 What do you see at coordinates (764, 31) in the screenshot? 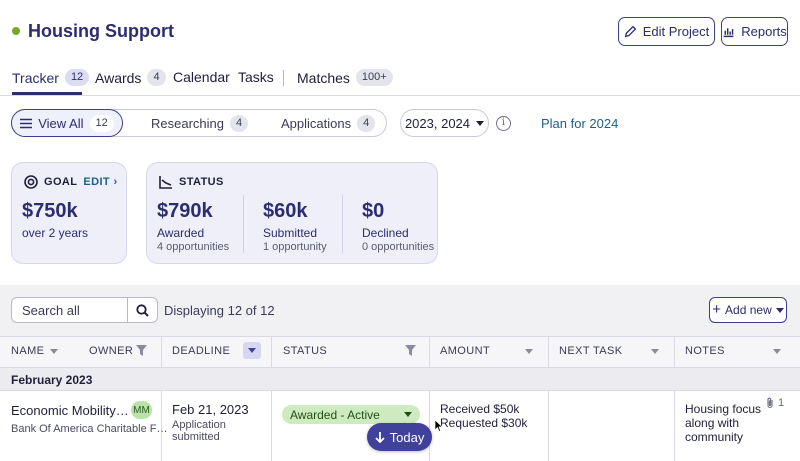
I see `reports-label: Reports` at bounding box center [764, 31].